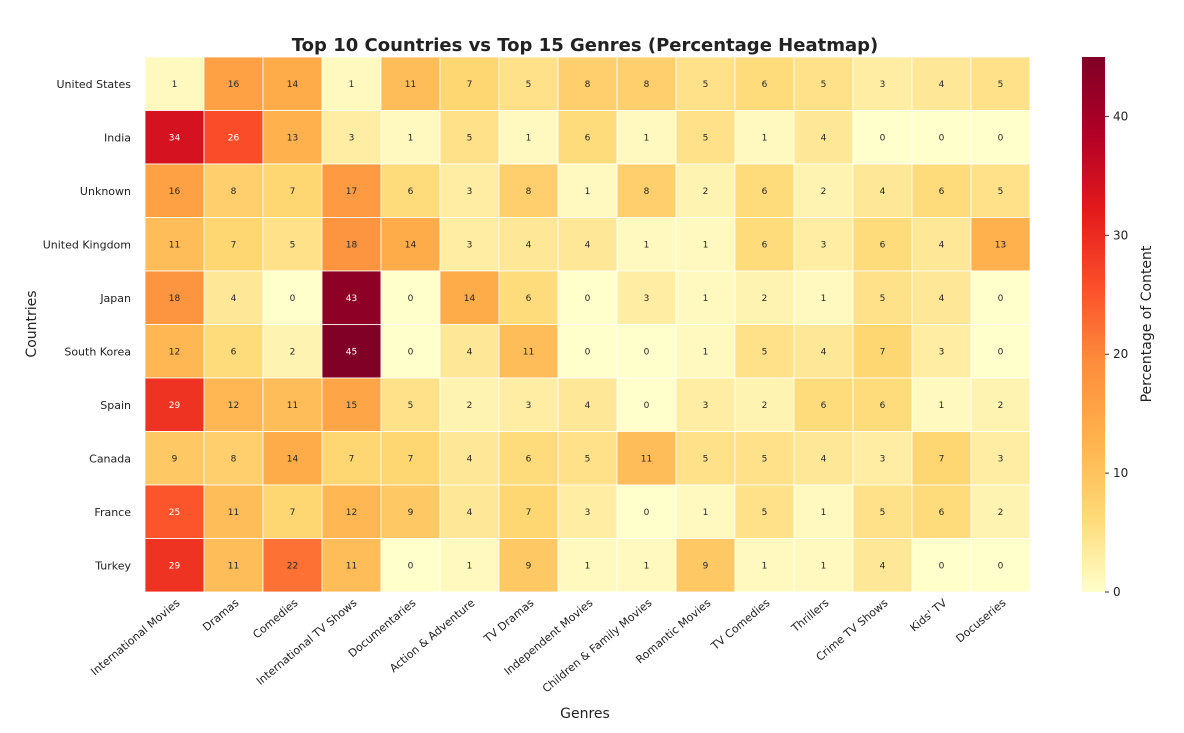  What do you see at coordinates (94, 84) in the screenshot?
I see `row-label: United States` at bounding box center [94, 84].